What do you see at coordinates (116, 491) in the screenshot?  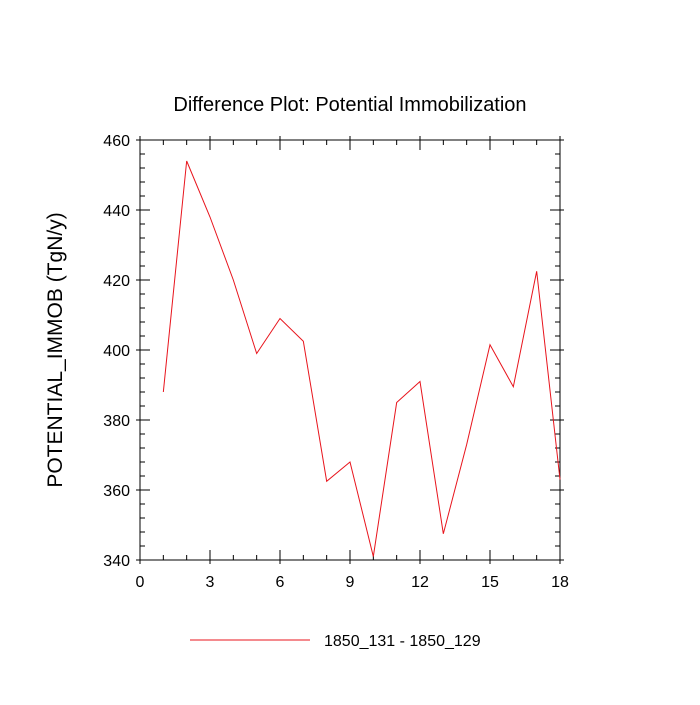 I see `y-tick-label: 360` at bounding box center [116, 491].